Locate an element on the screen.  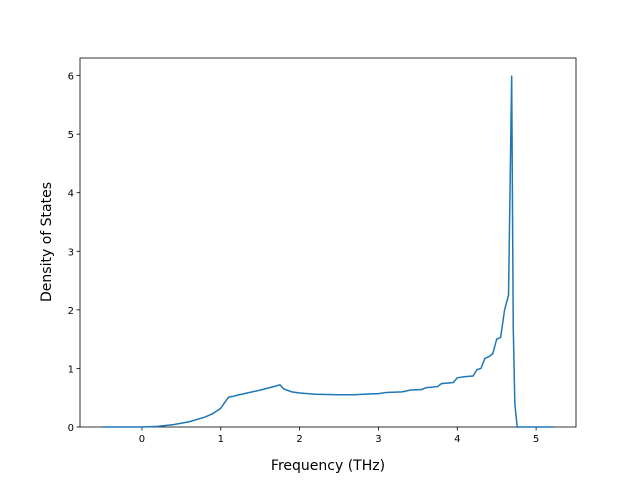
x-tick-label: 2 is located at coordinates (299, 439).